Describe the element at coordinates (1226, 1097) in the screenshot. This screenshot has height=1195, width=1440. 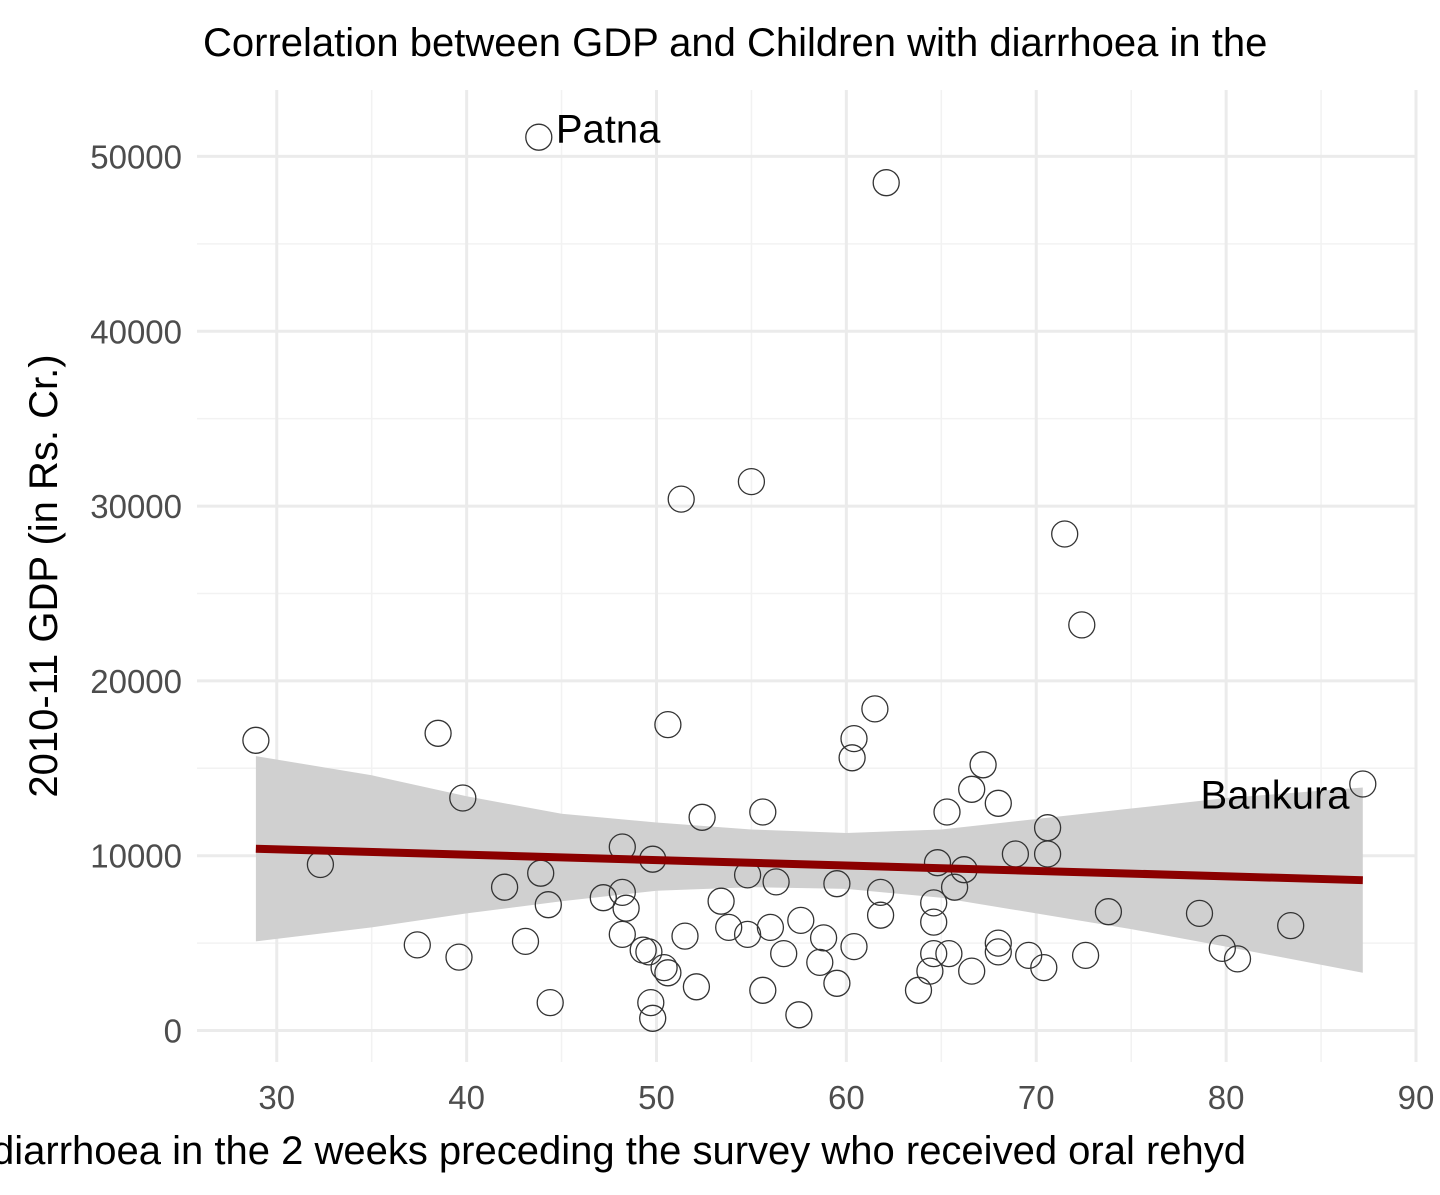
I see `x-tick-label: 80` at that location.